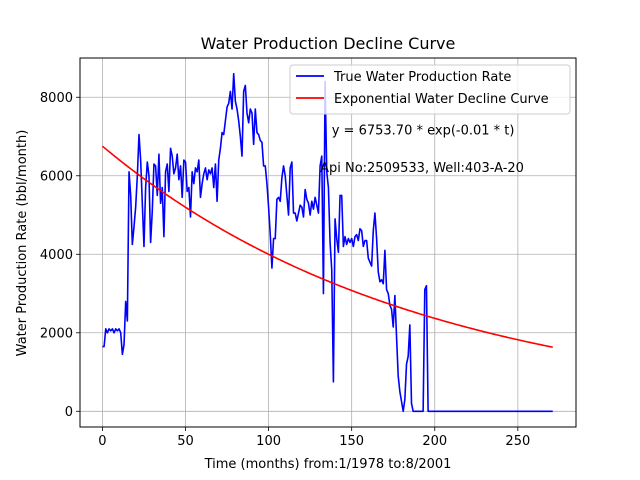 Image resolution: width=640 pixels, height=480 pixels. What do you see at coordinates (517, 441) in the screenshot?
I see `x-tick-label: 250` at bounding box center [517, 441].